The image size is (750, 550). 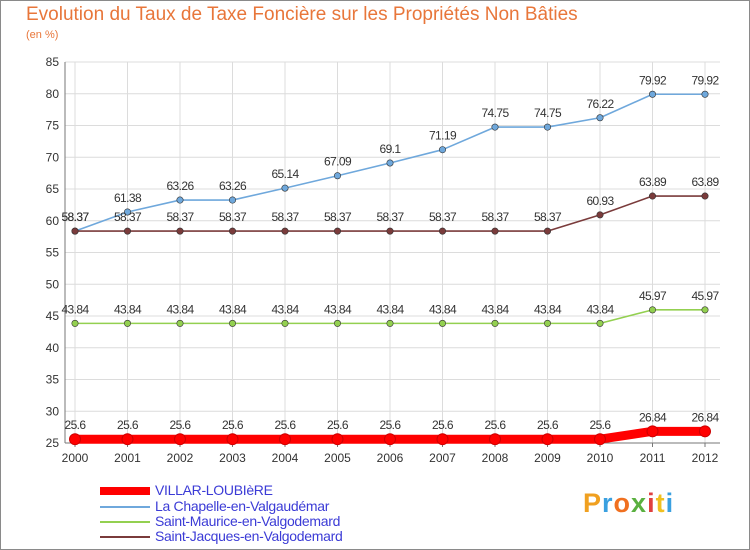 What do you see at coordinates (600, 458) in the screenshot?
I see `x-tick-label: 2010` at bounding box center [600, 458].